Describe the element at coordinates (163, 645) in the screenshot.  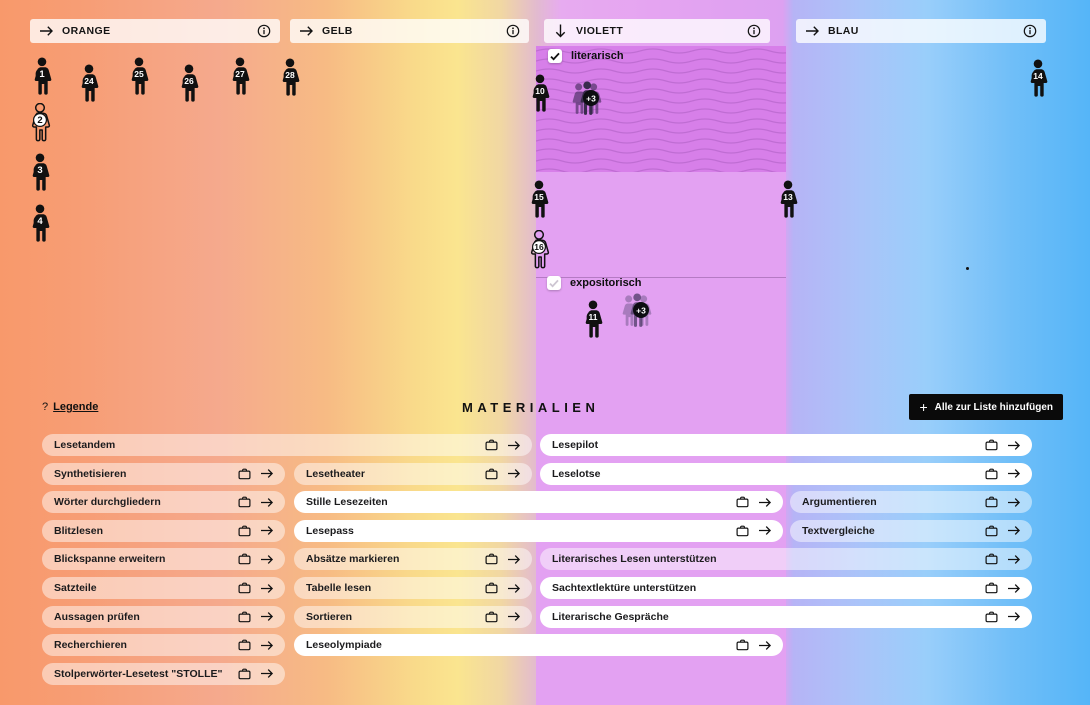
I see `material-recherchieren: Recherchieren` at that location.